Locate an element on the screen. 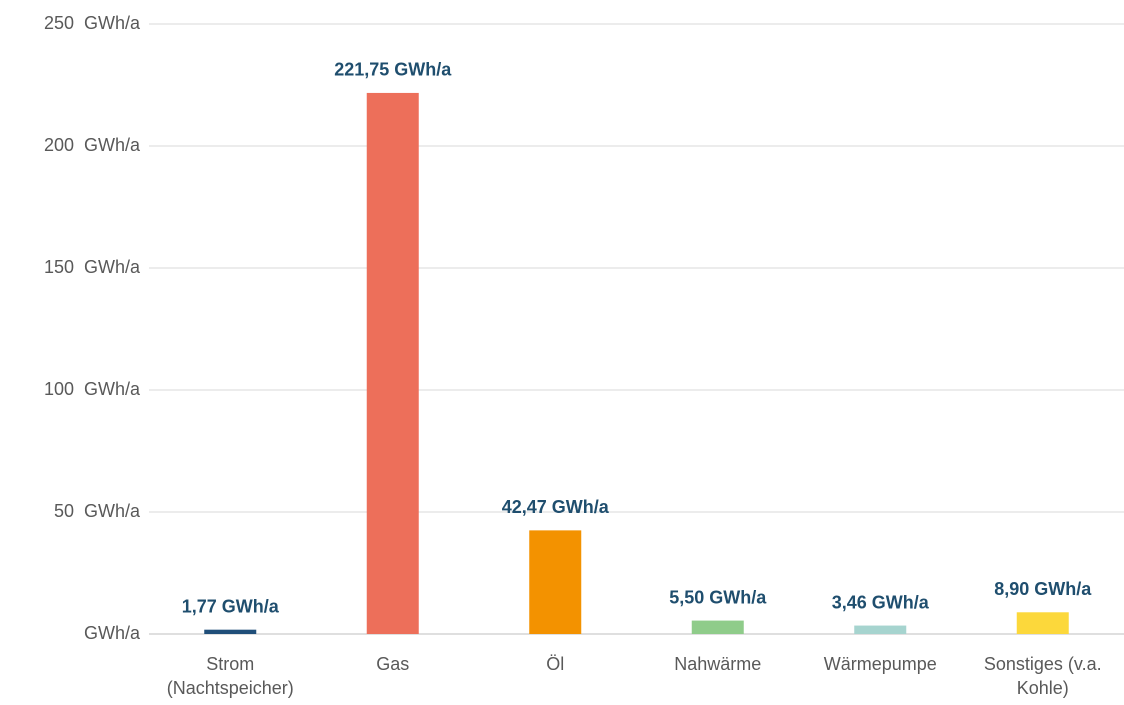 This screenshot has height=705, width=1124. y-tick-label: 250 GWh/a is located at coordinates (92, 23).